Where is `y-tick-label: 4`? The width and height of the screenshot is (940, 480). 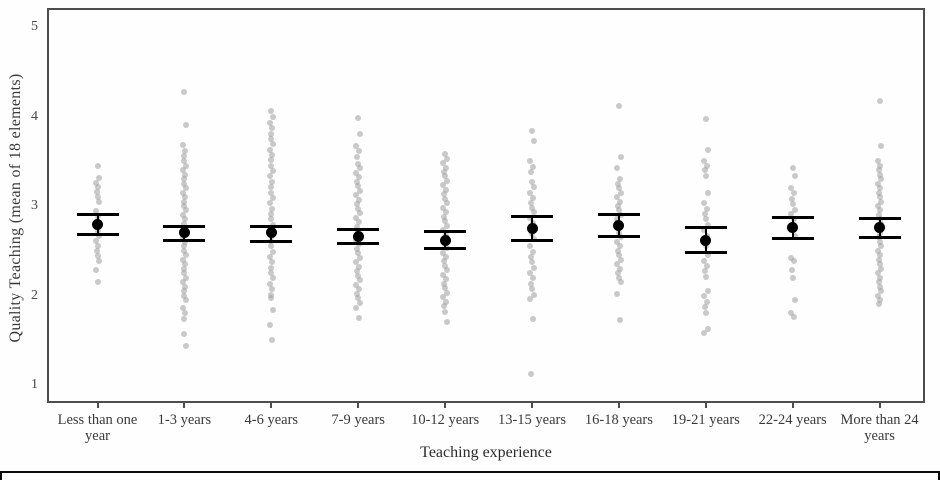 y-tick-label: 4 is located at coordinates (34, 116).